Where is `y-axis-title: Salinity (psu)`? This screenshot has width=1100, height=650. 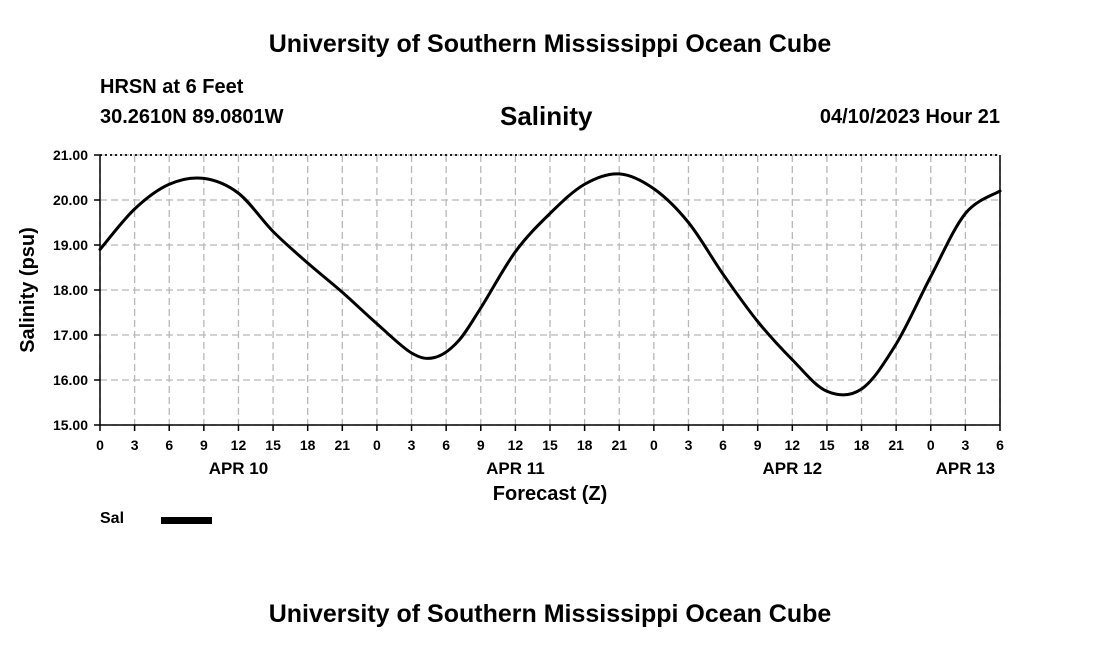
y-axis-title: Salinity (psu) is located at coordinates (28, 290).